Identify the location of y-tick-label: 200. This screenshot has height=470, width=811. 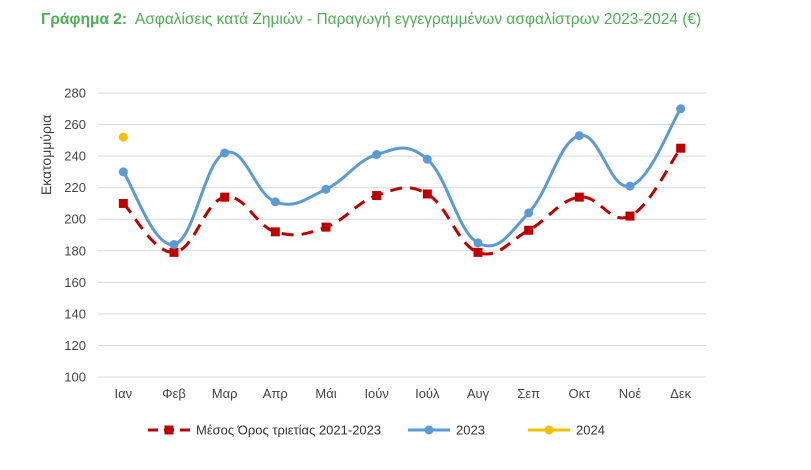
(75, 219).